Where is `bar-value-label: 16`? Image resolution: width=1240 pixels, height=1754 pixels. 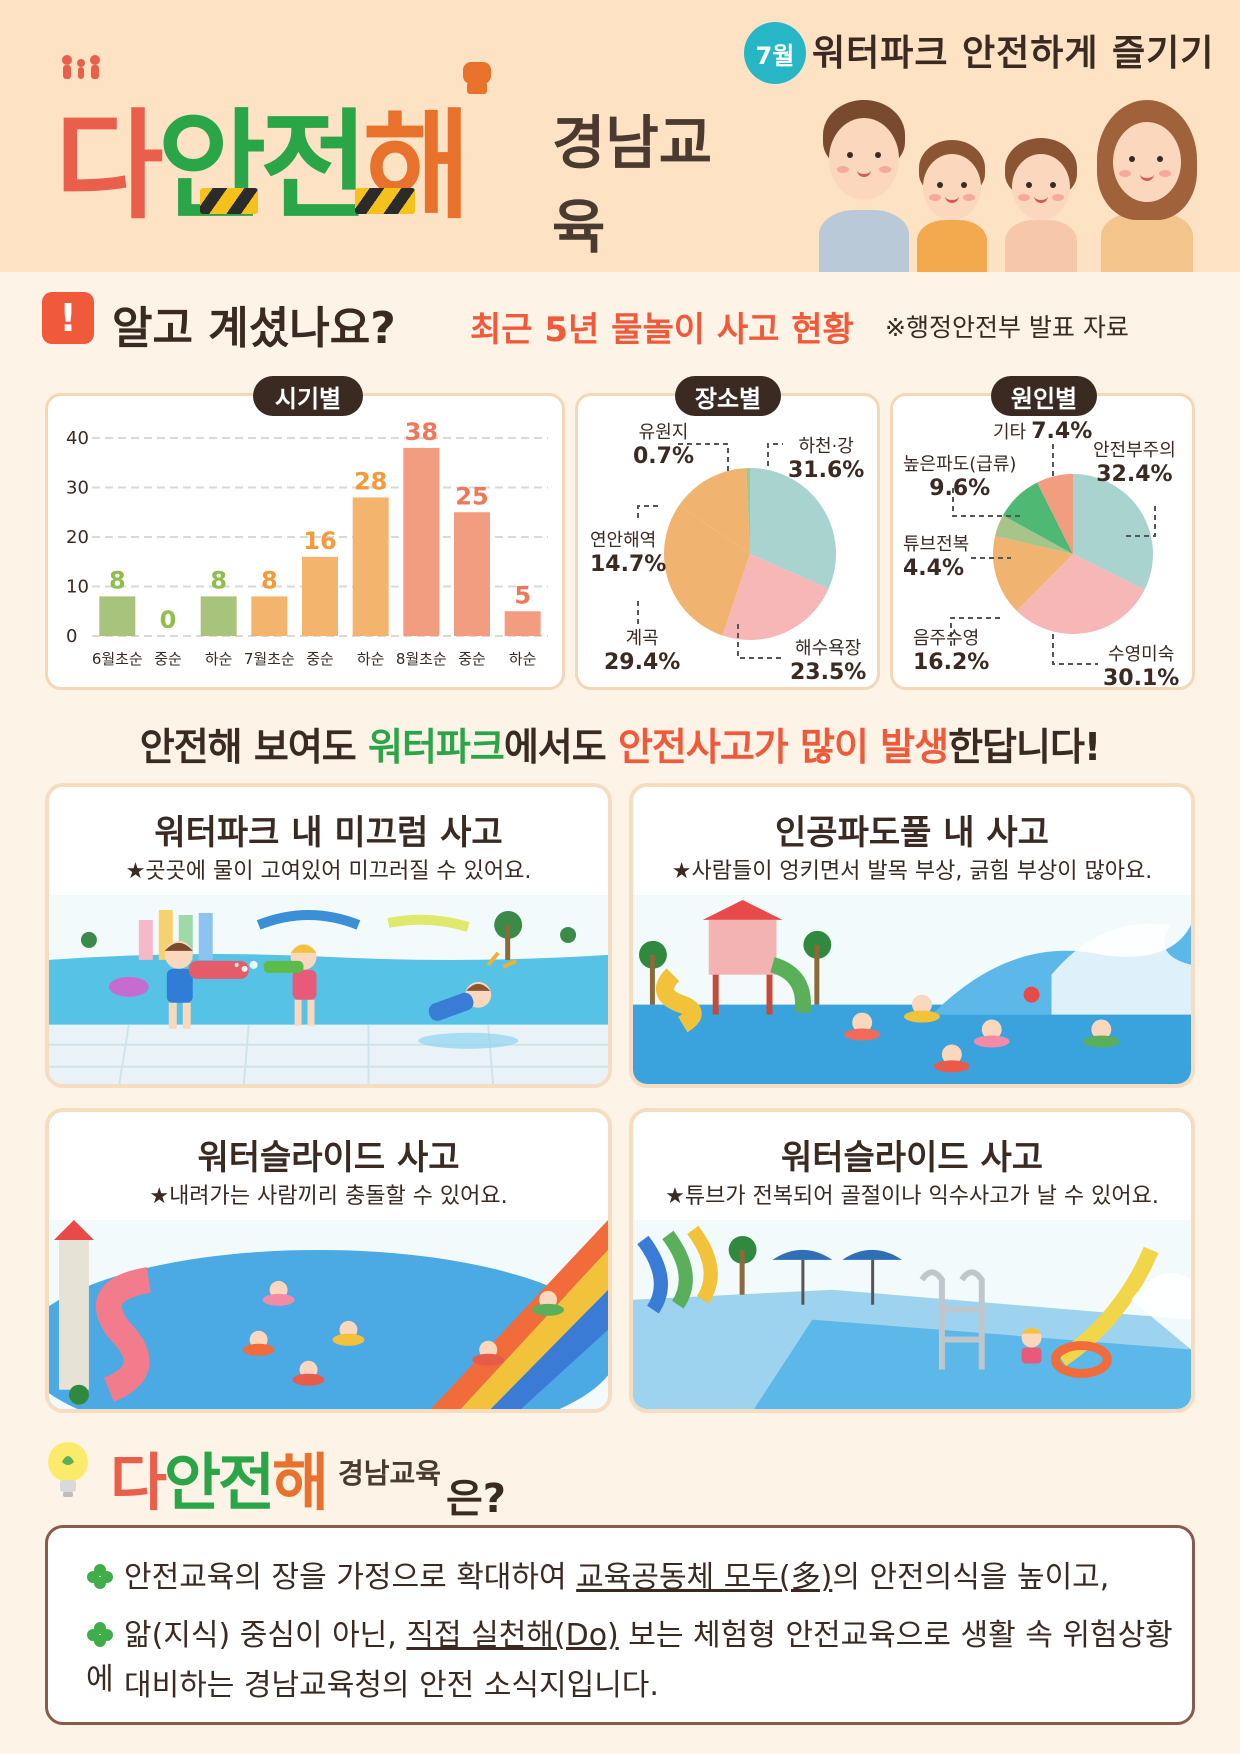
bar-value-label: 16 is located at coordinates (319, 541).